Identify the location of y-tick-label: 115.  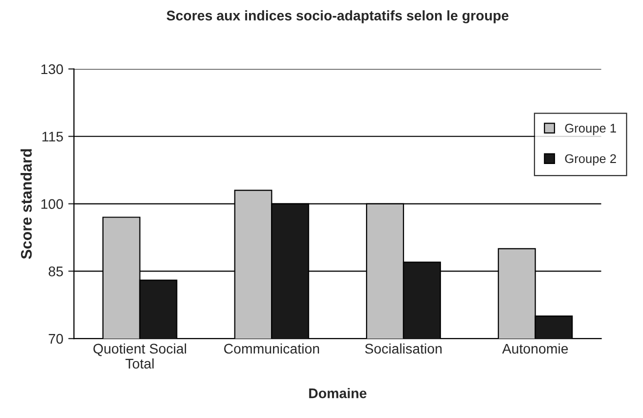
(52, 137).